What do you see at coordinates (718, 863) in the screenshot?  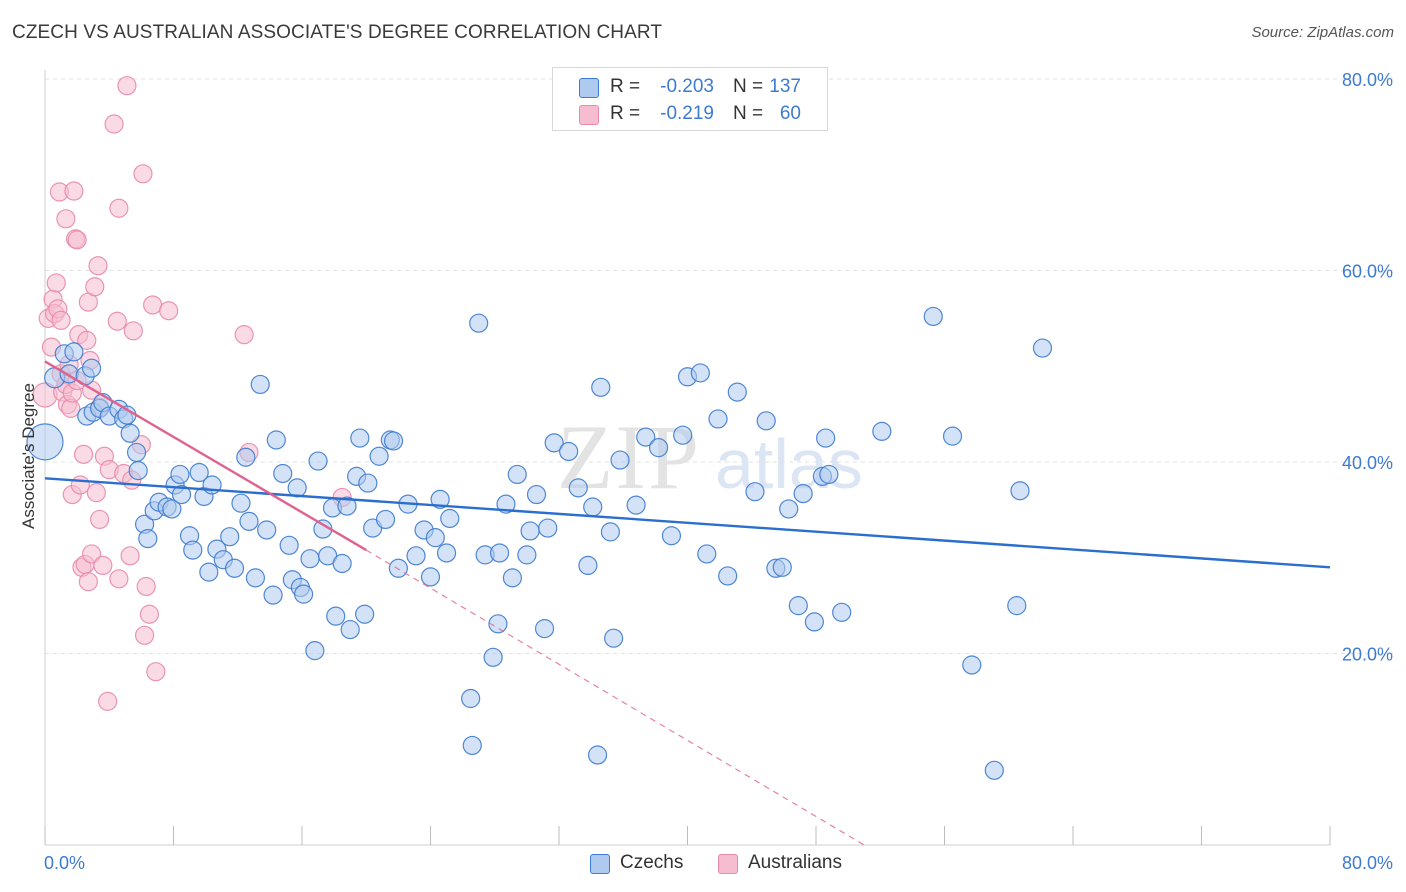 I see `x-tick-labels: 0.0% 80.0%` at bounding box center [718, 863].